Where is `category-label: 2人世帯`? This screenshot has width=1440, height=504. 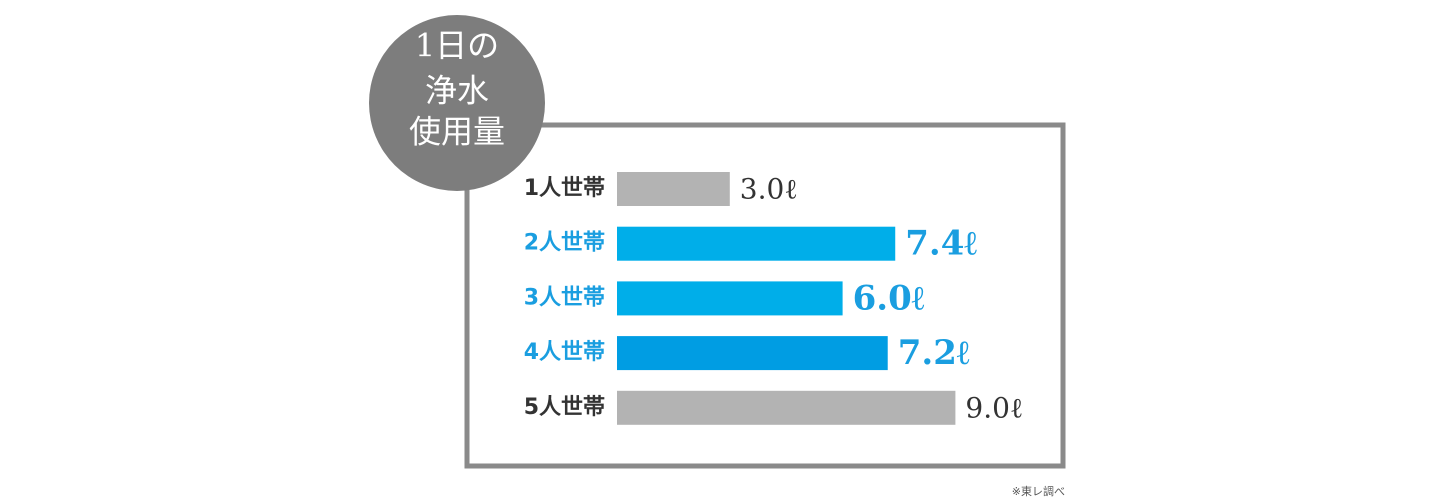 category-label: 2人世帯 is located at coordinates (564, 243).